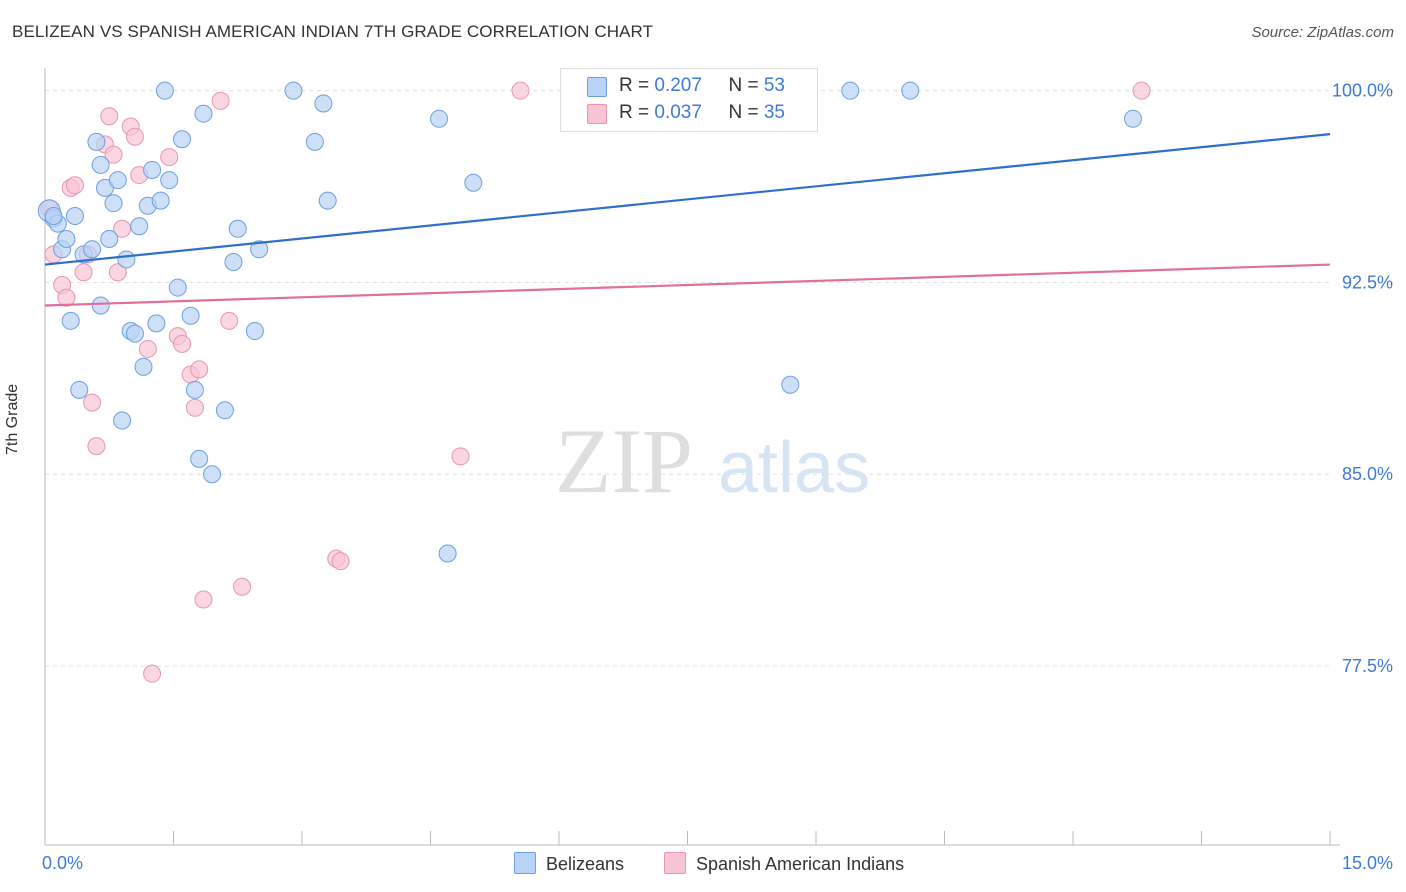  I want to click on y-tick-label: 85.0%, so click(1367, 474).